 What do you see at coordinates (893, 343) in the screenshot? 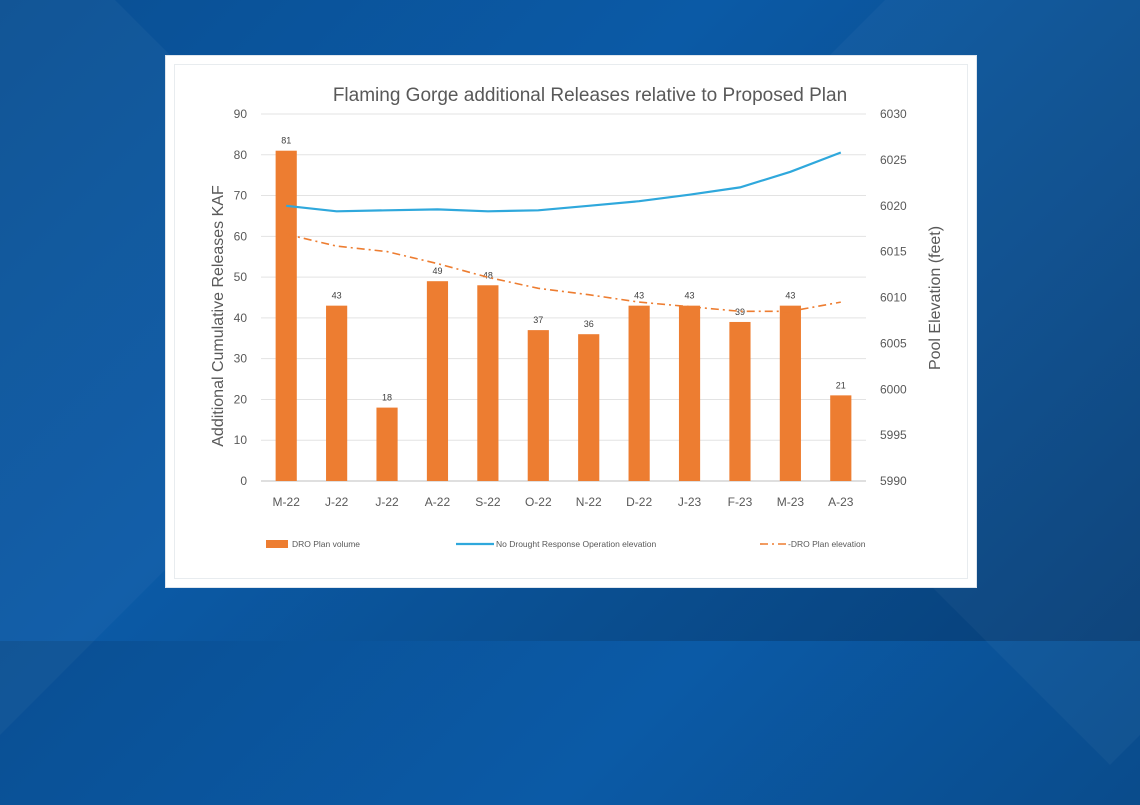
I see `y-right-tick-label: 6005` at bounding box center [893, 343].